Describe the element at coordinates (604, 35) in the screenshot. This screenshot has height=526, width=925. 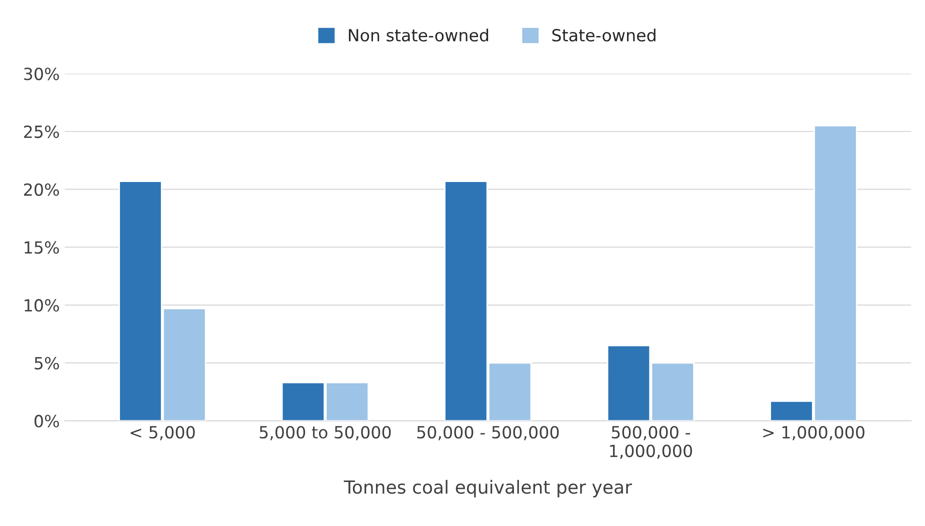
I see `legend-label: State-owned` at that location.